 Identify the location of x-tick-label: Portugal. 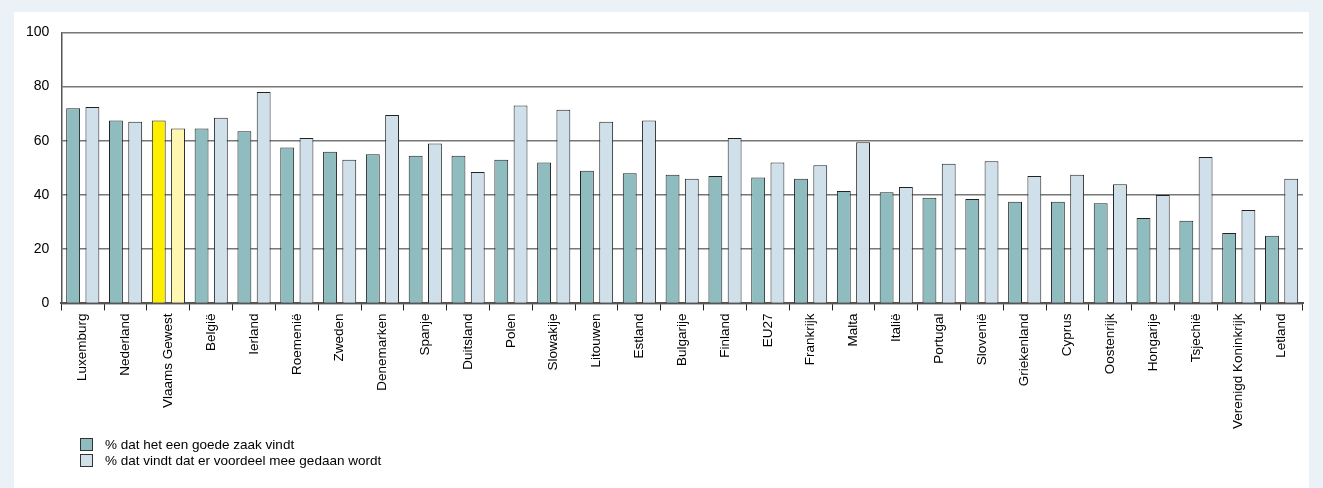
(938, 338).